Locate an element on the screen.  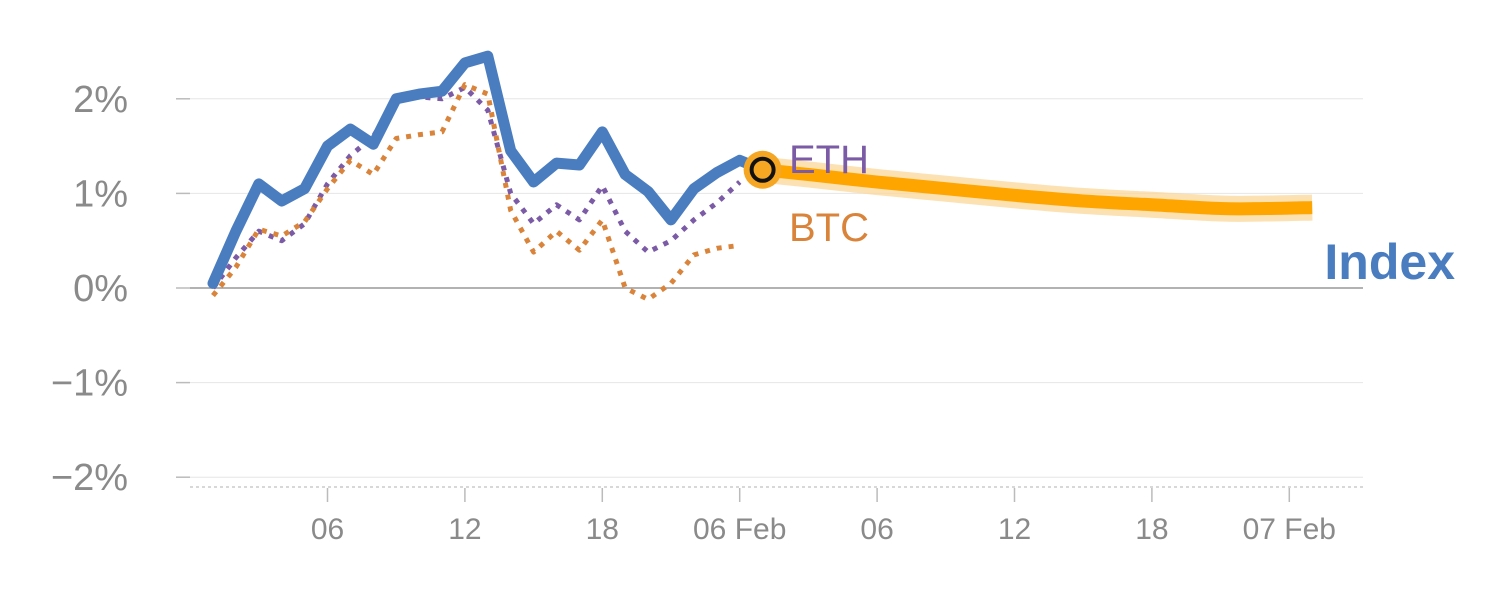
marker-dot is located at coordinates (762, 169).